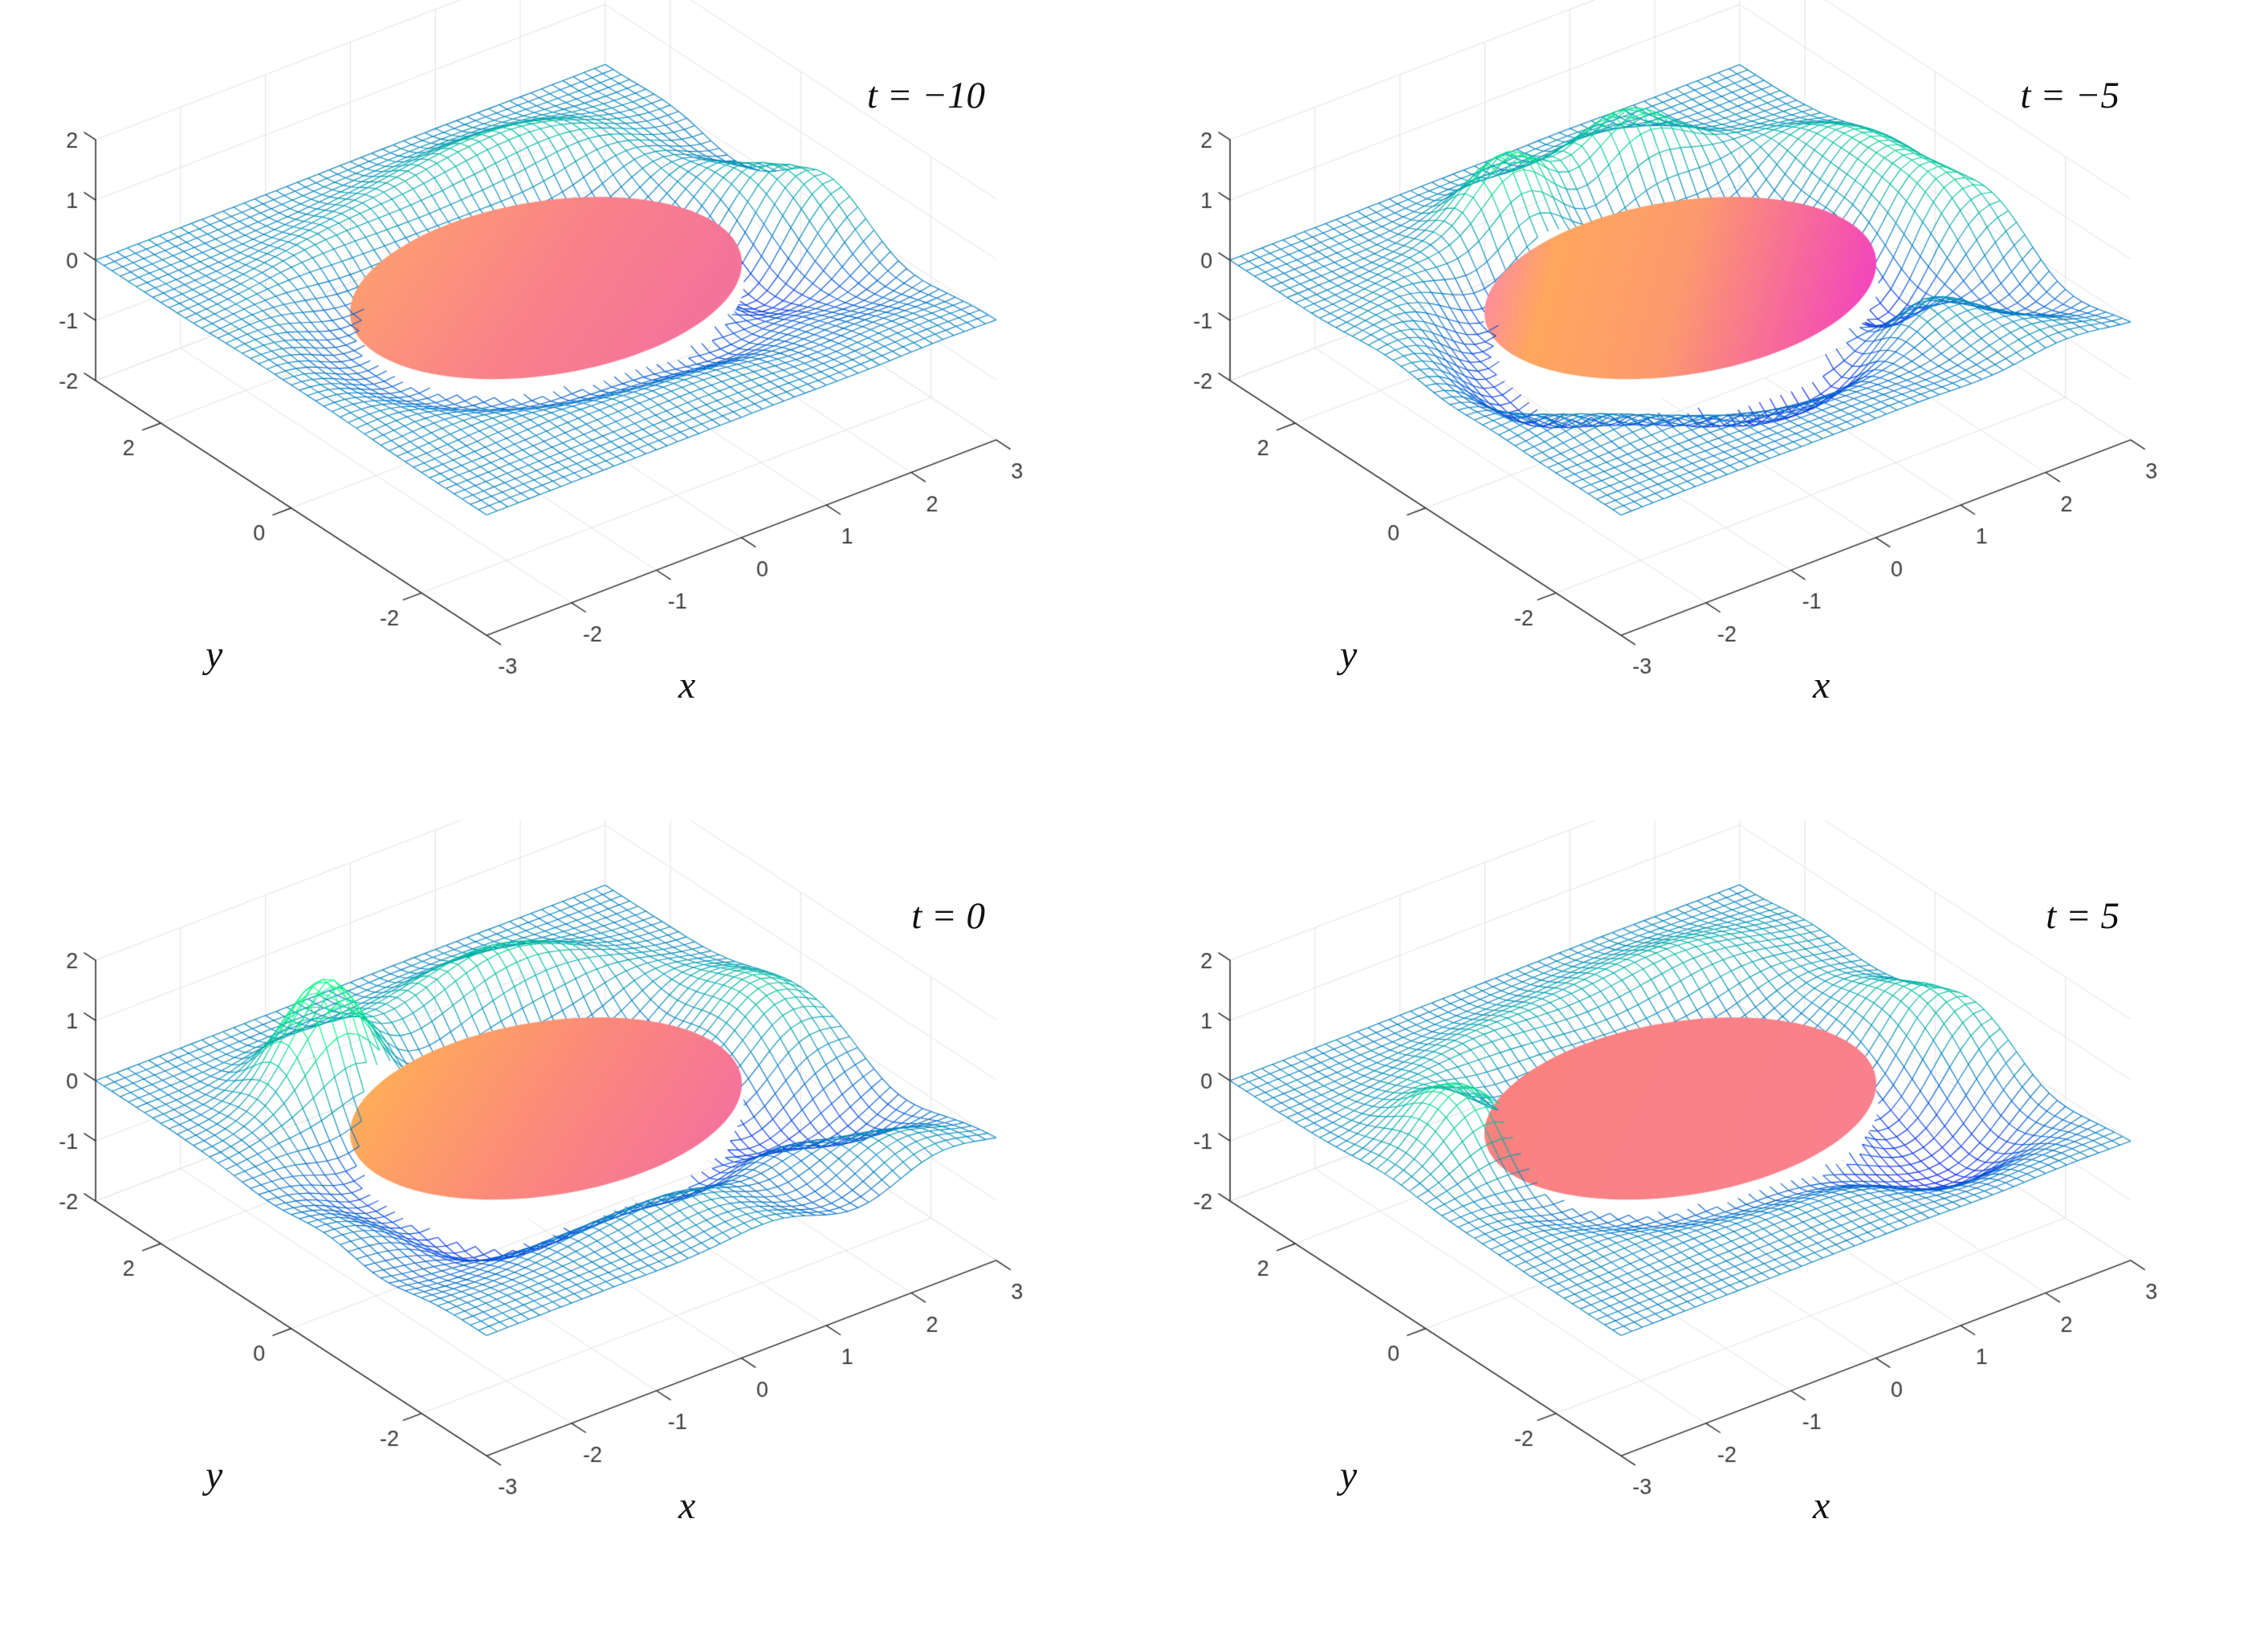  What do you see at coordinates (2082, 916) in the screenshot?
I see `plot-title: t = 5` at bounding box center [2082, 916].